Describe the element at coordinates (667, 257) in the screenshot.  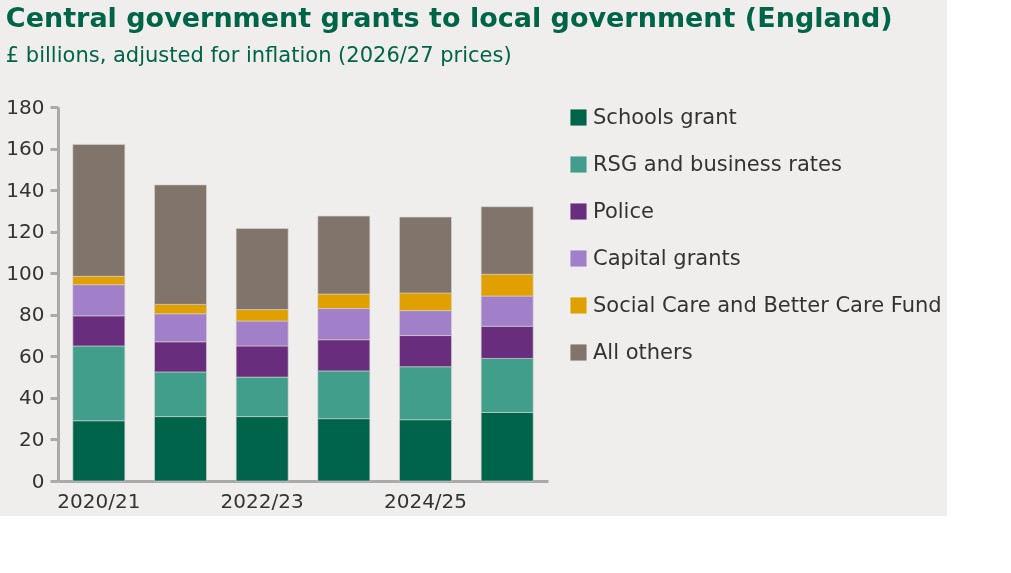
I see `legend-label: Capital grants` at that location.